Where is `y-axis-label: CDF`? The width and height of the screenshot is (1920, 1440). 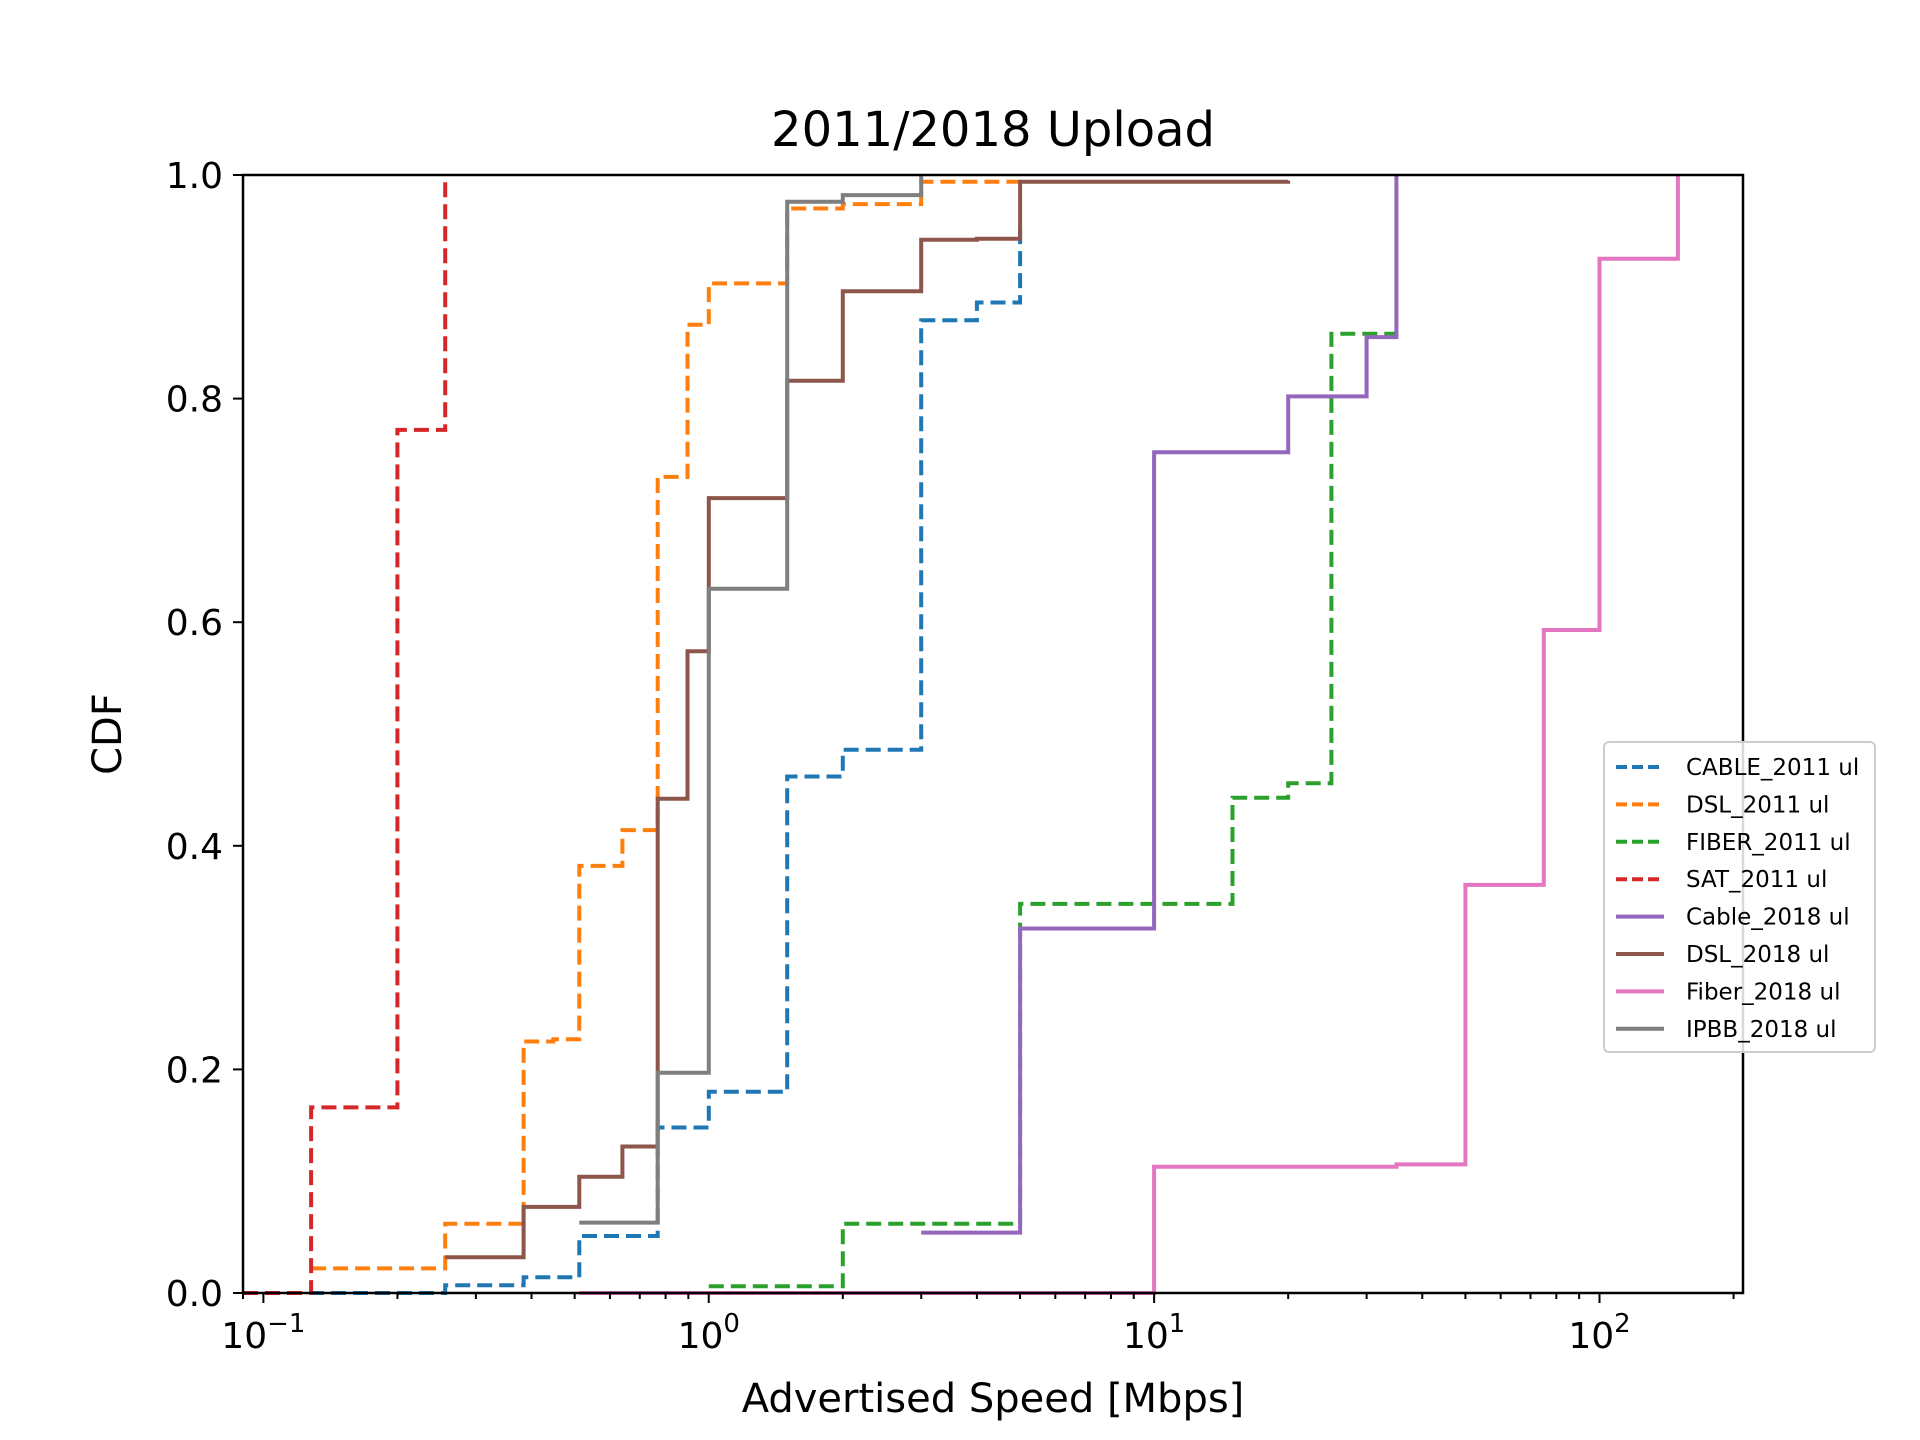 y-axis-label: CDF is located at coordinates (108, 734).